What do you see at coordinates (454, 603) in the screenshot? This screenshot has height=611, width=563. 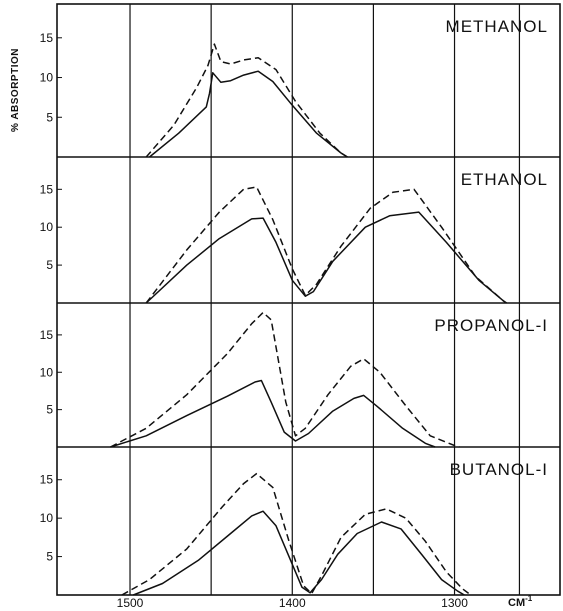 I see `x-tick-label: 1300` at bounding box center [454, 603].